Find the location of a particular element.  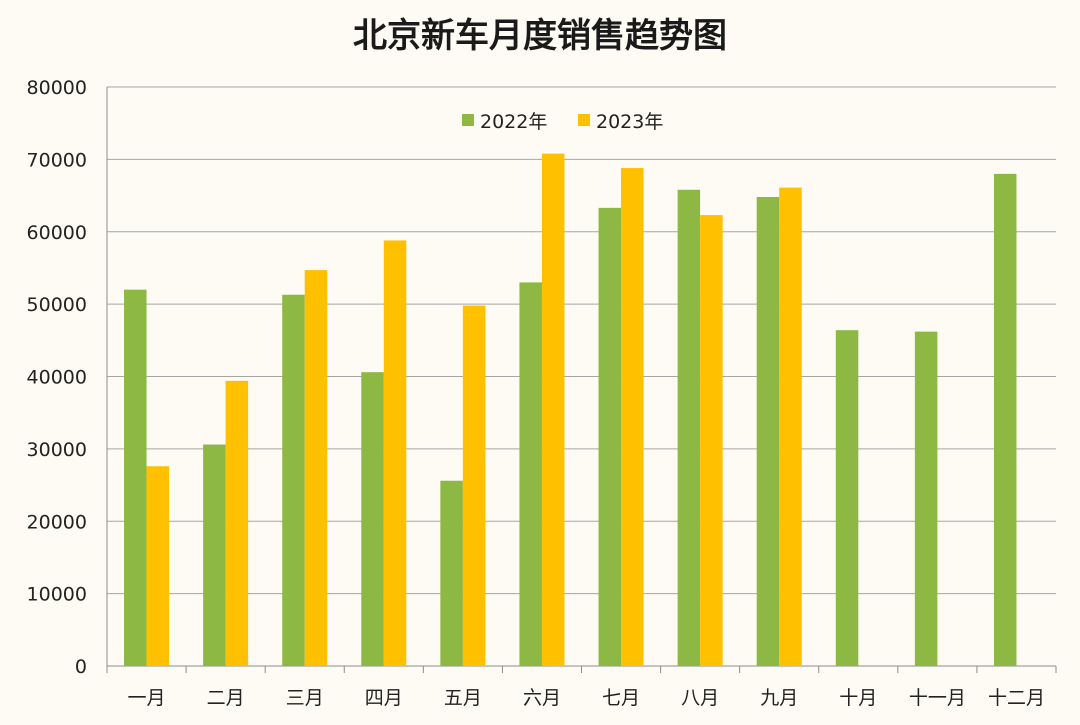

y-tick-label: 50000 is located at coordinates (57, 305).